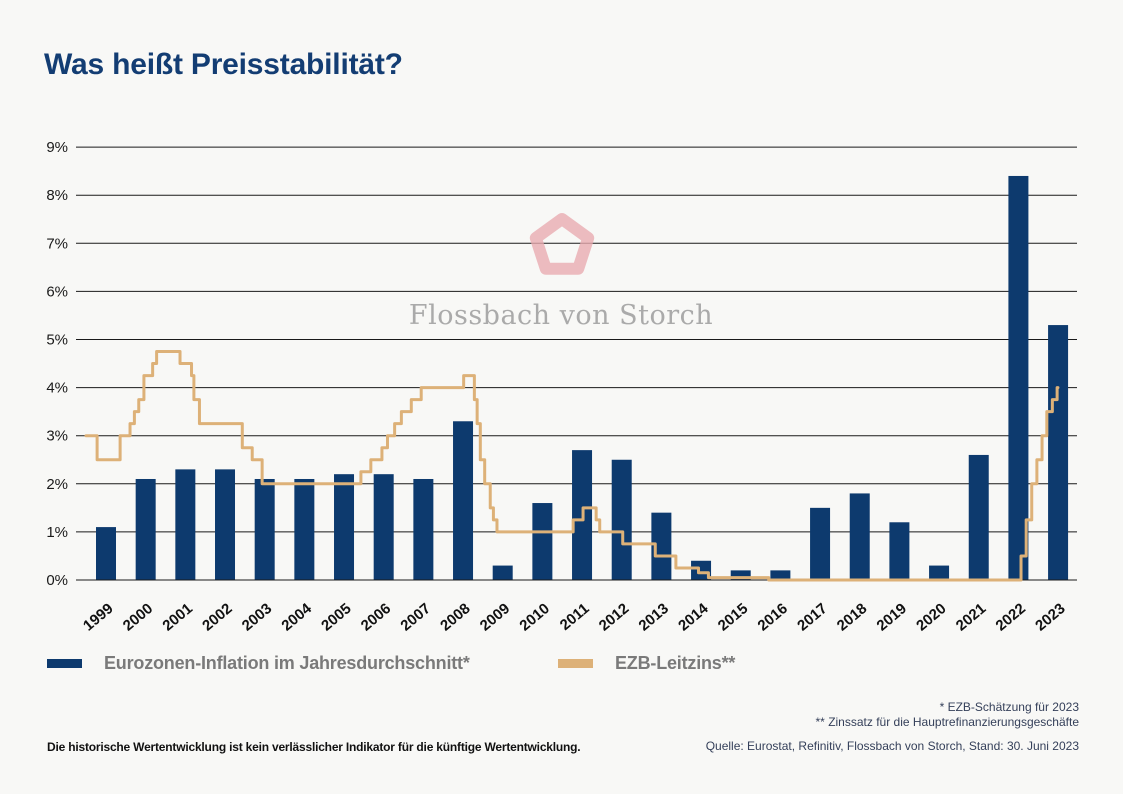  I want to click on y-tick-label: 2%, so click(57, 484).